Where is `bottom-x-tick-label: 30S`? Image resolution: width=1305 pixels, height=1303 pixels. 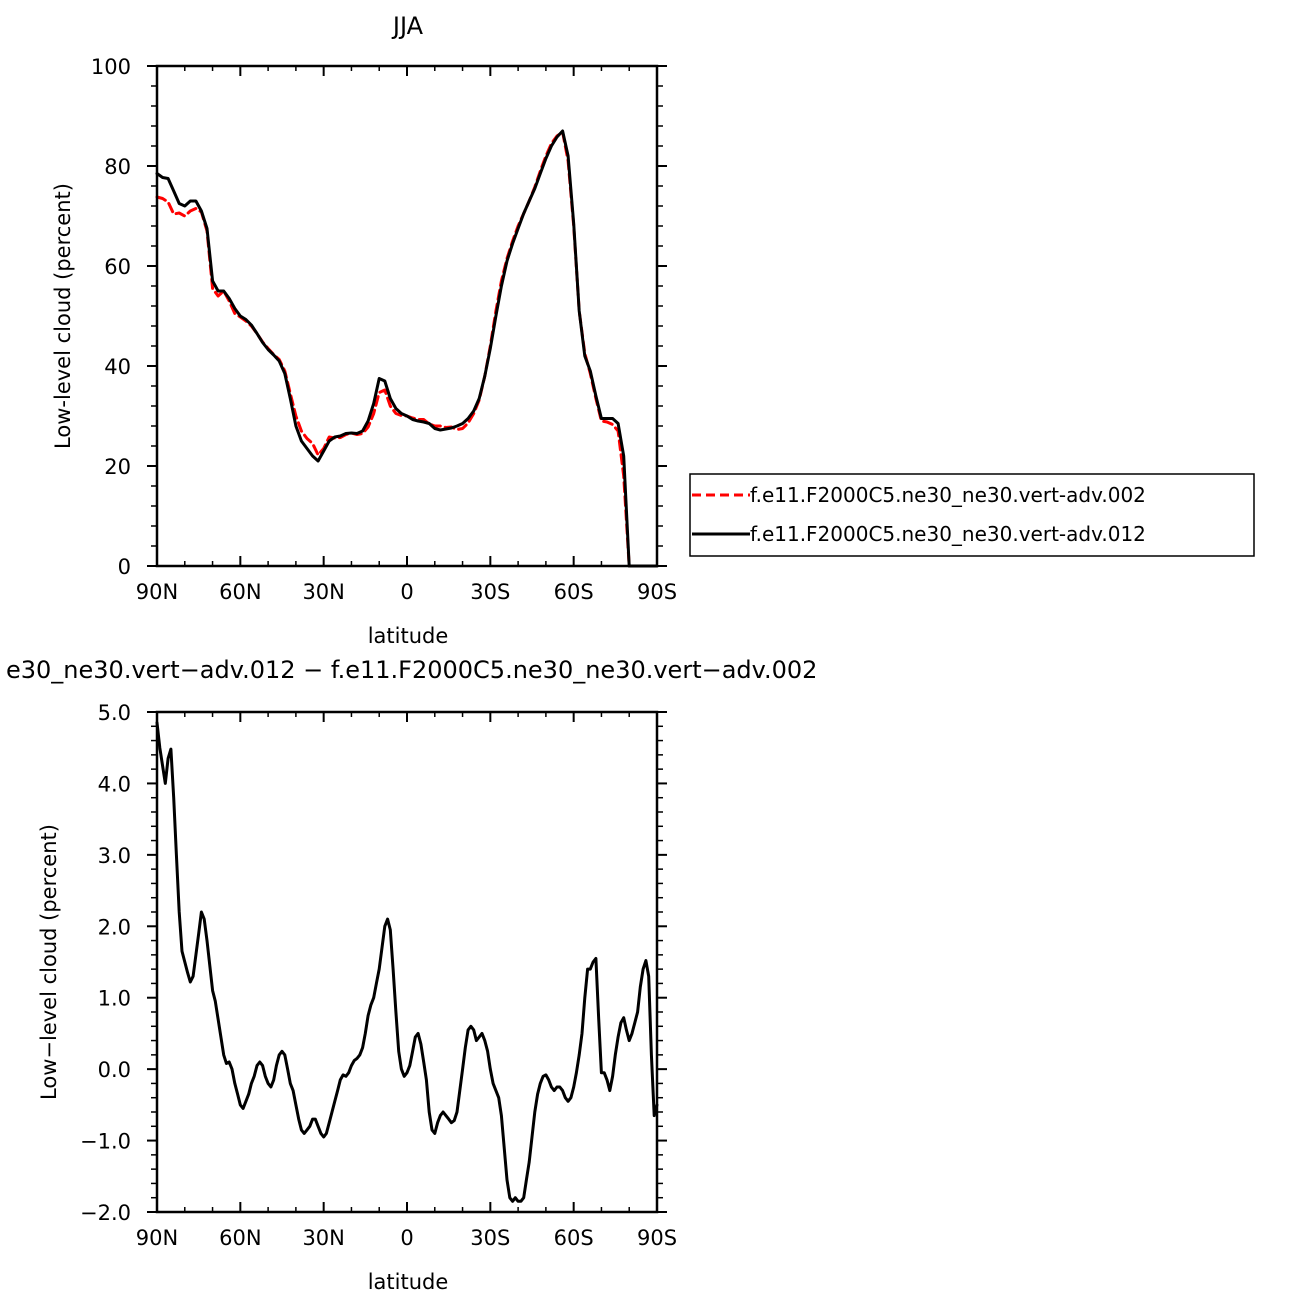
bottom-x-tick-label: 30S is located at coordinates (490, 1238).